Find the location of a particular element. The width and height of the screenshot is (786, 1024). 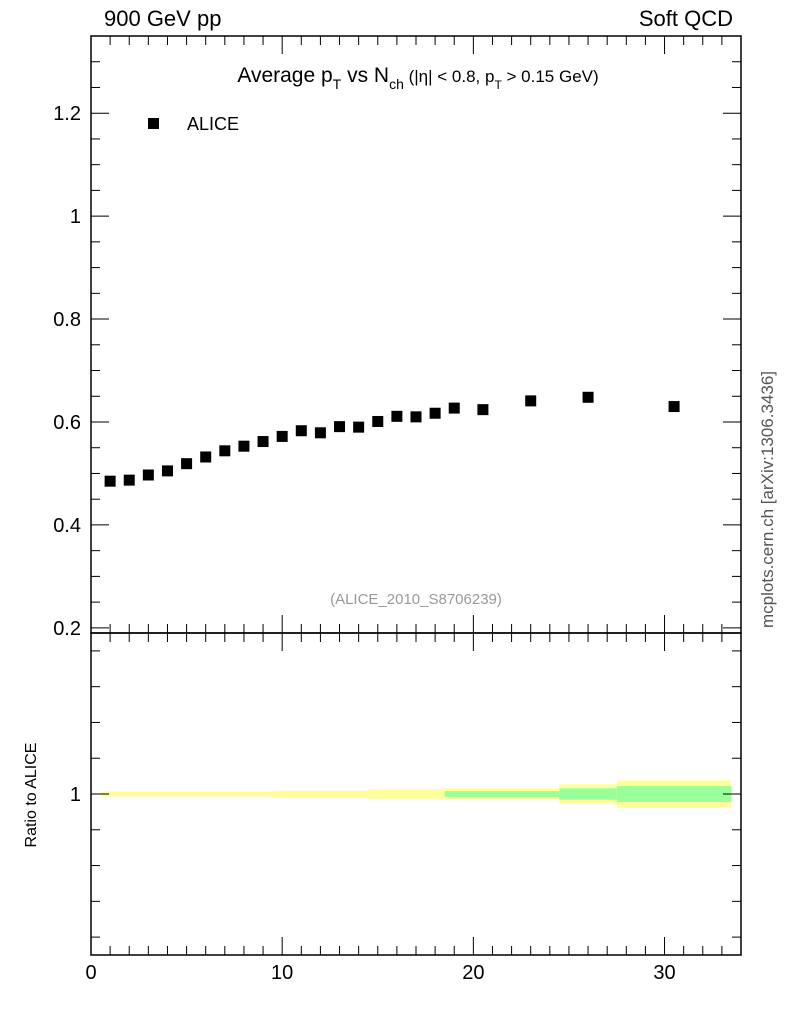

y-tick-label: 0.8 is located at coordinates (67, 320).